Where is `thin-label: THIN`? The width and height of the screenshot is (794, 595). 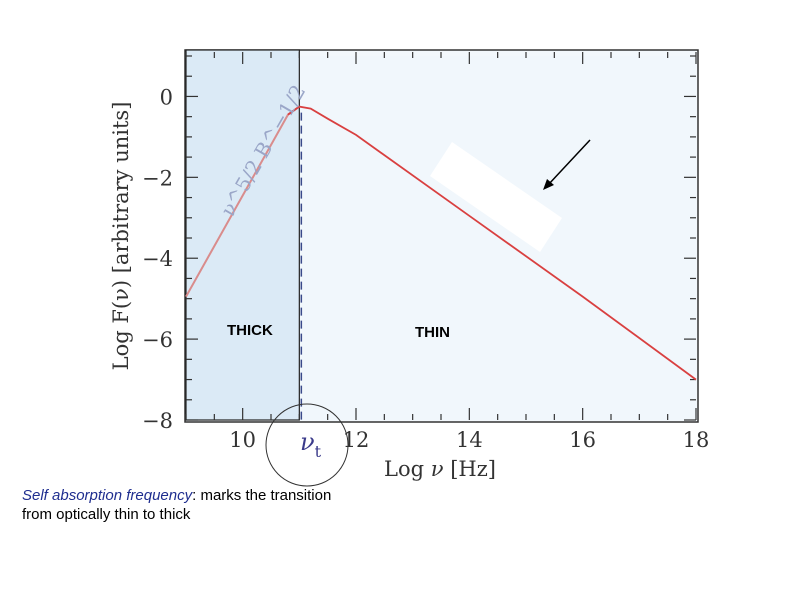
thin-label: THIN is located at coordinates (432, 332).